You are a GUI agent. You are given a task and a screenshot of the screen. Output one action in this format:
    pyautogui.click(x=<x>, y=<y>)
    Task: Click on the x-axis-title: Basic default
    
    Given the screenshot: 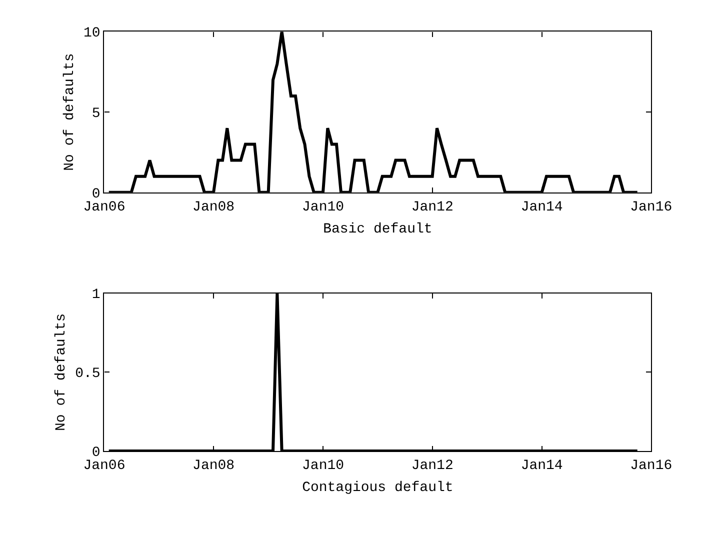 What is the action you would take?
    pyautogui.click(x=377, y=230)
    